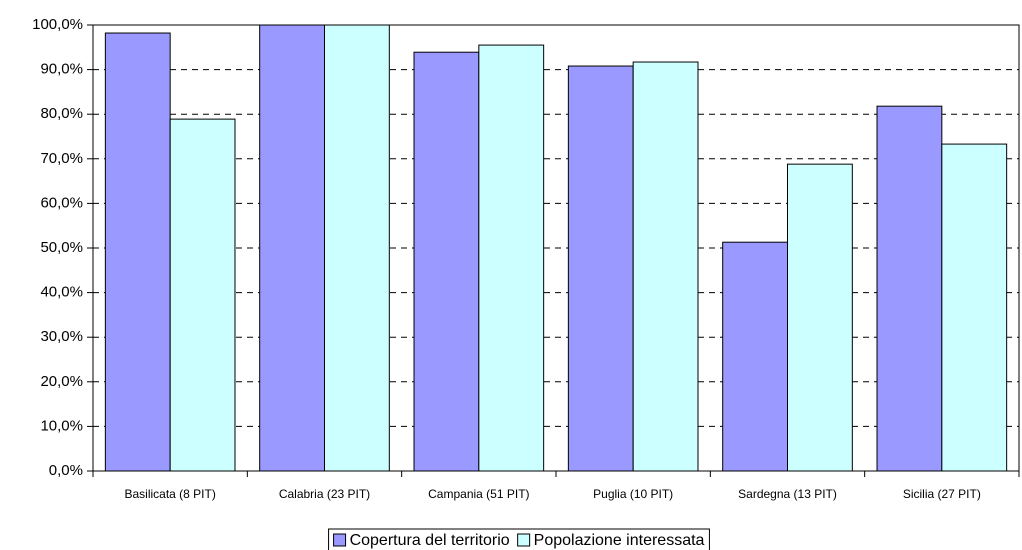 The height and width of the screenshot is (550, 1022). I want to click on legend-item: Copertura del territorio, so click(421, 540).